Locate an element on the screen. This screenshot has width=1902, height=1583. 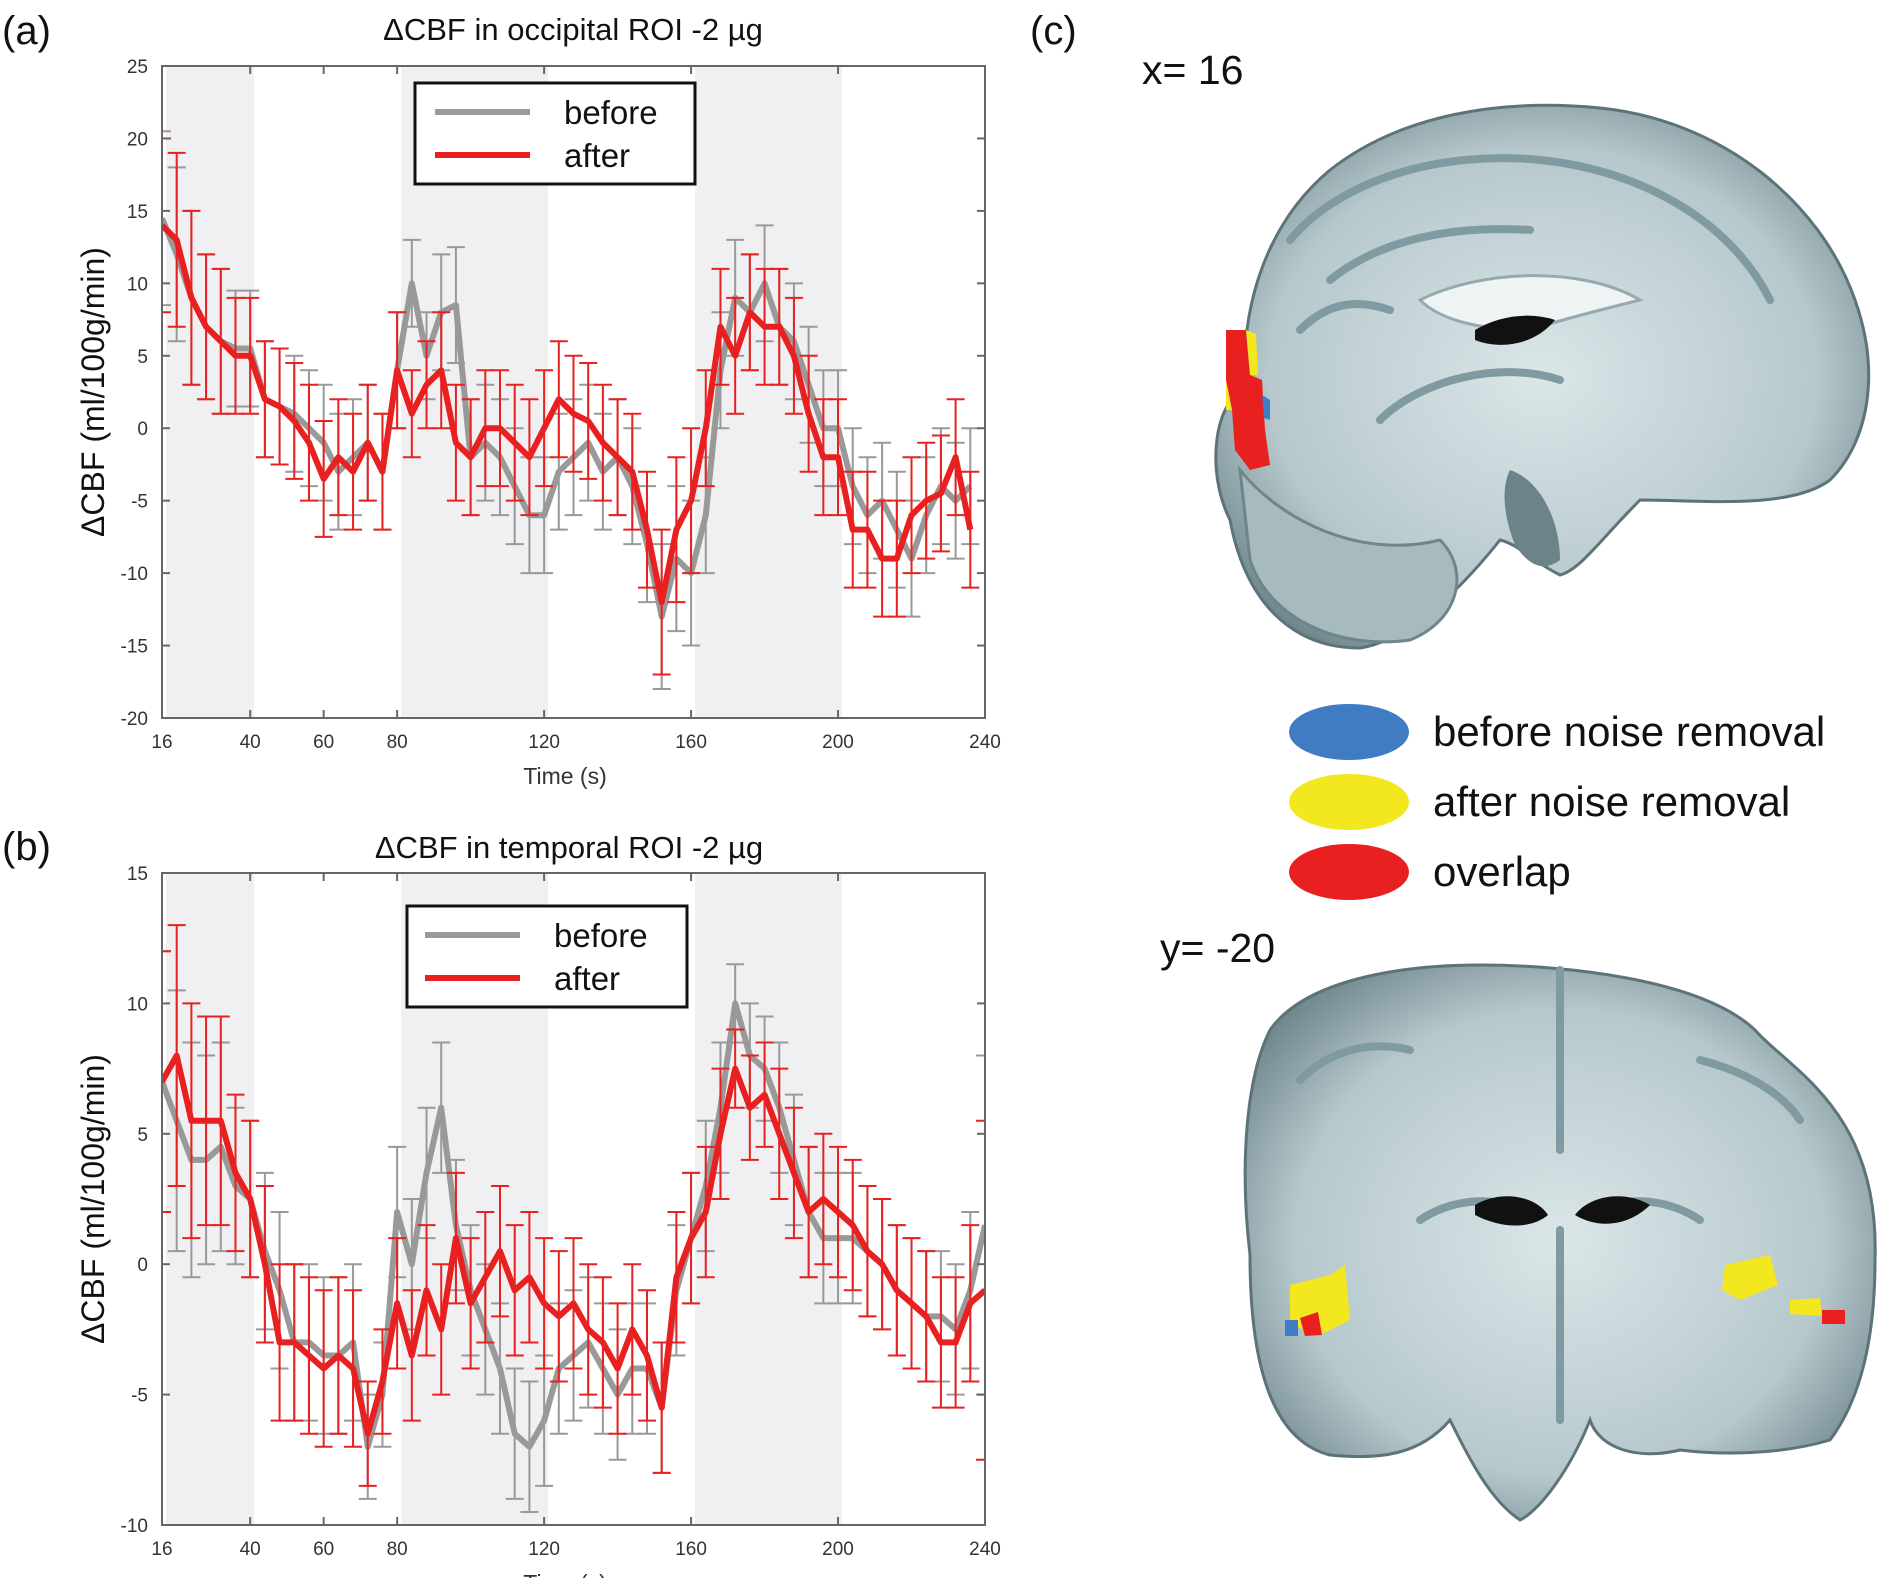
sagittal-slice-label: x= 16 is located at coordinates (1192, 70).